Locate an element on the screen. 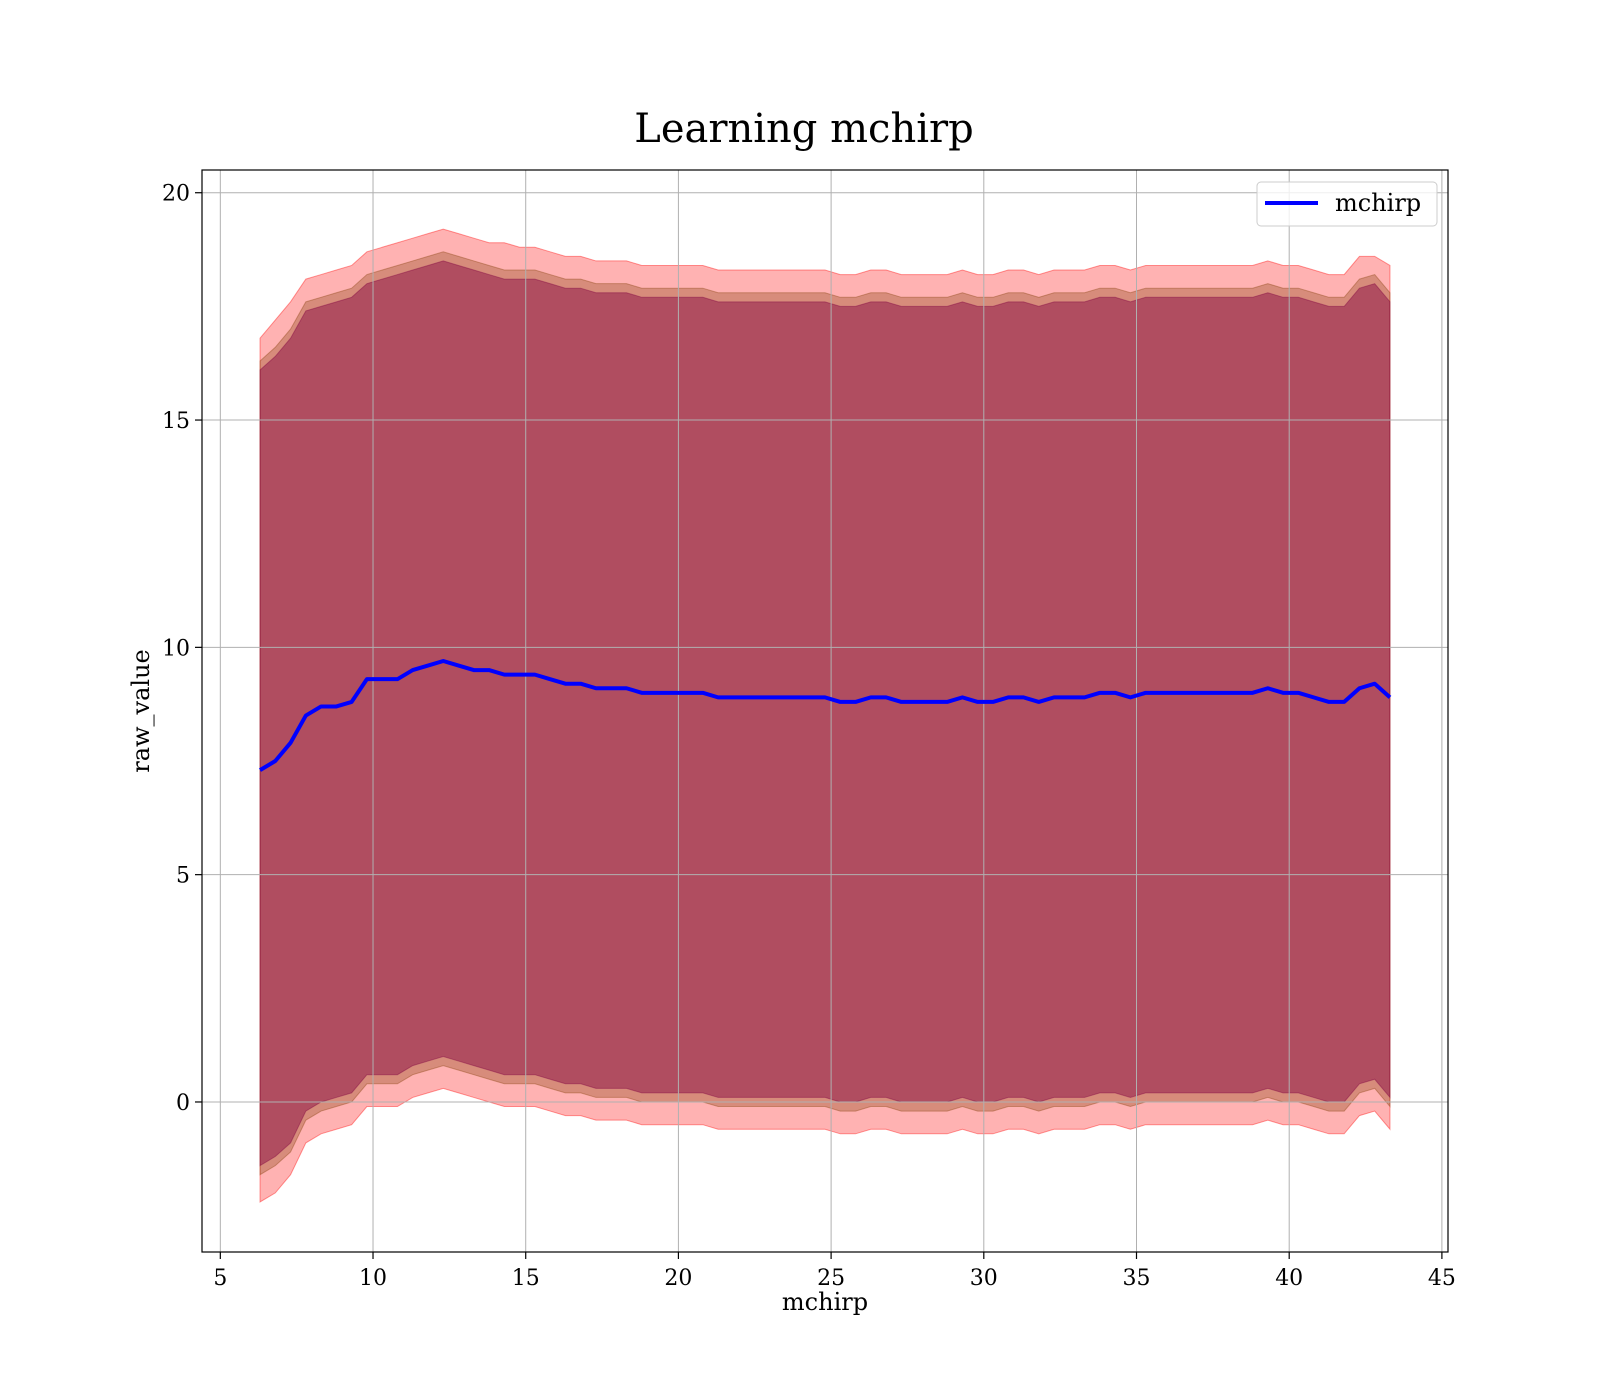 The width and height of the screenshot is (1600, 1400). series-line-mchirp is located at coordinates (825, 715).